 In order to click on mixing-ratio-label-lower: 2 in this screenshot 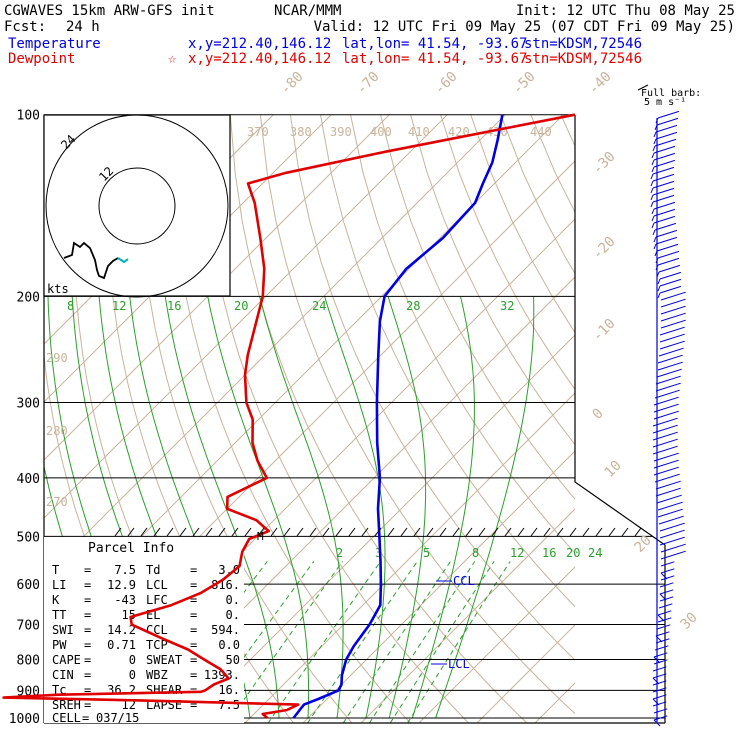, I will do `click(339, 553)`.